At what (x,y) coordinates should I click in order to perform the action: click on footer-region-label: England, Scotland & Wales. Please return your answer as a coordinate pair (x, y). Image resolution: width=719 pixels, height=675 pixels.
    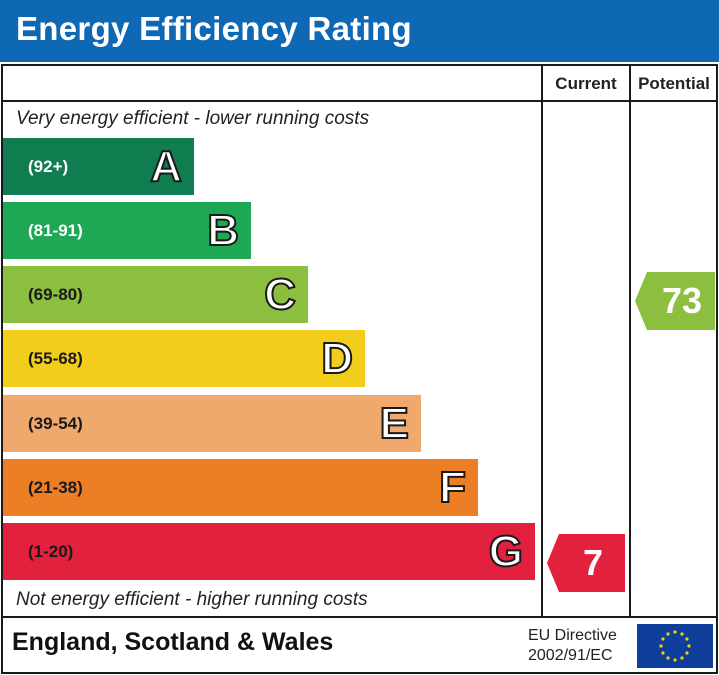
    Looking at the image, I should click on (173, 642).